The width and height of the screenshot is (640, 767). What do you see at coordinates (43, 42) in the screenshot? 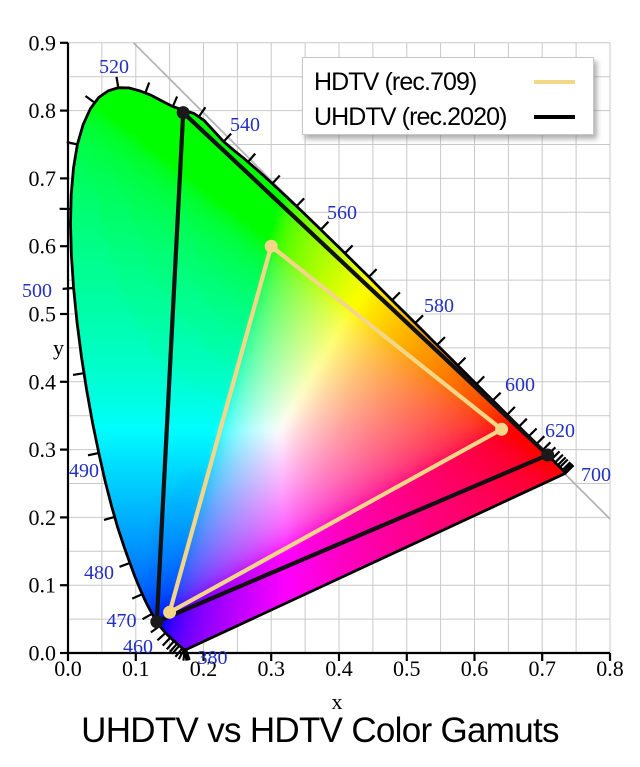
I see `svg-text: 0.9` at bounding box center [43, 42].